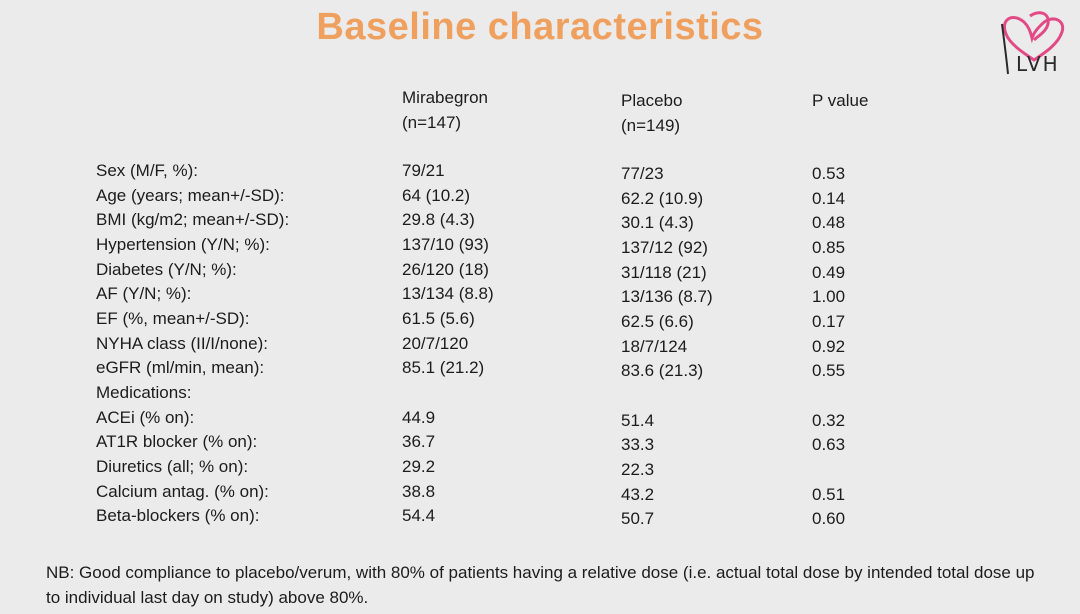  Describe the element at coordinates (540, 466) in the screenshot. I see `table-row: Diuretics (all; % on): 29.2 22.3` at that location.